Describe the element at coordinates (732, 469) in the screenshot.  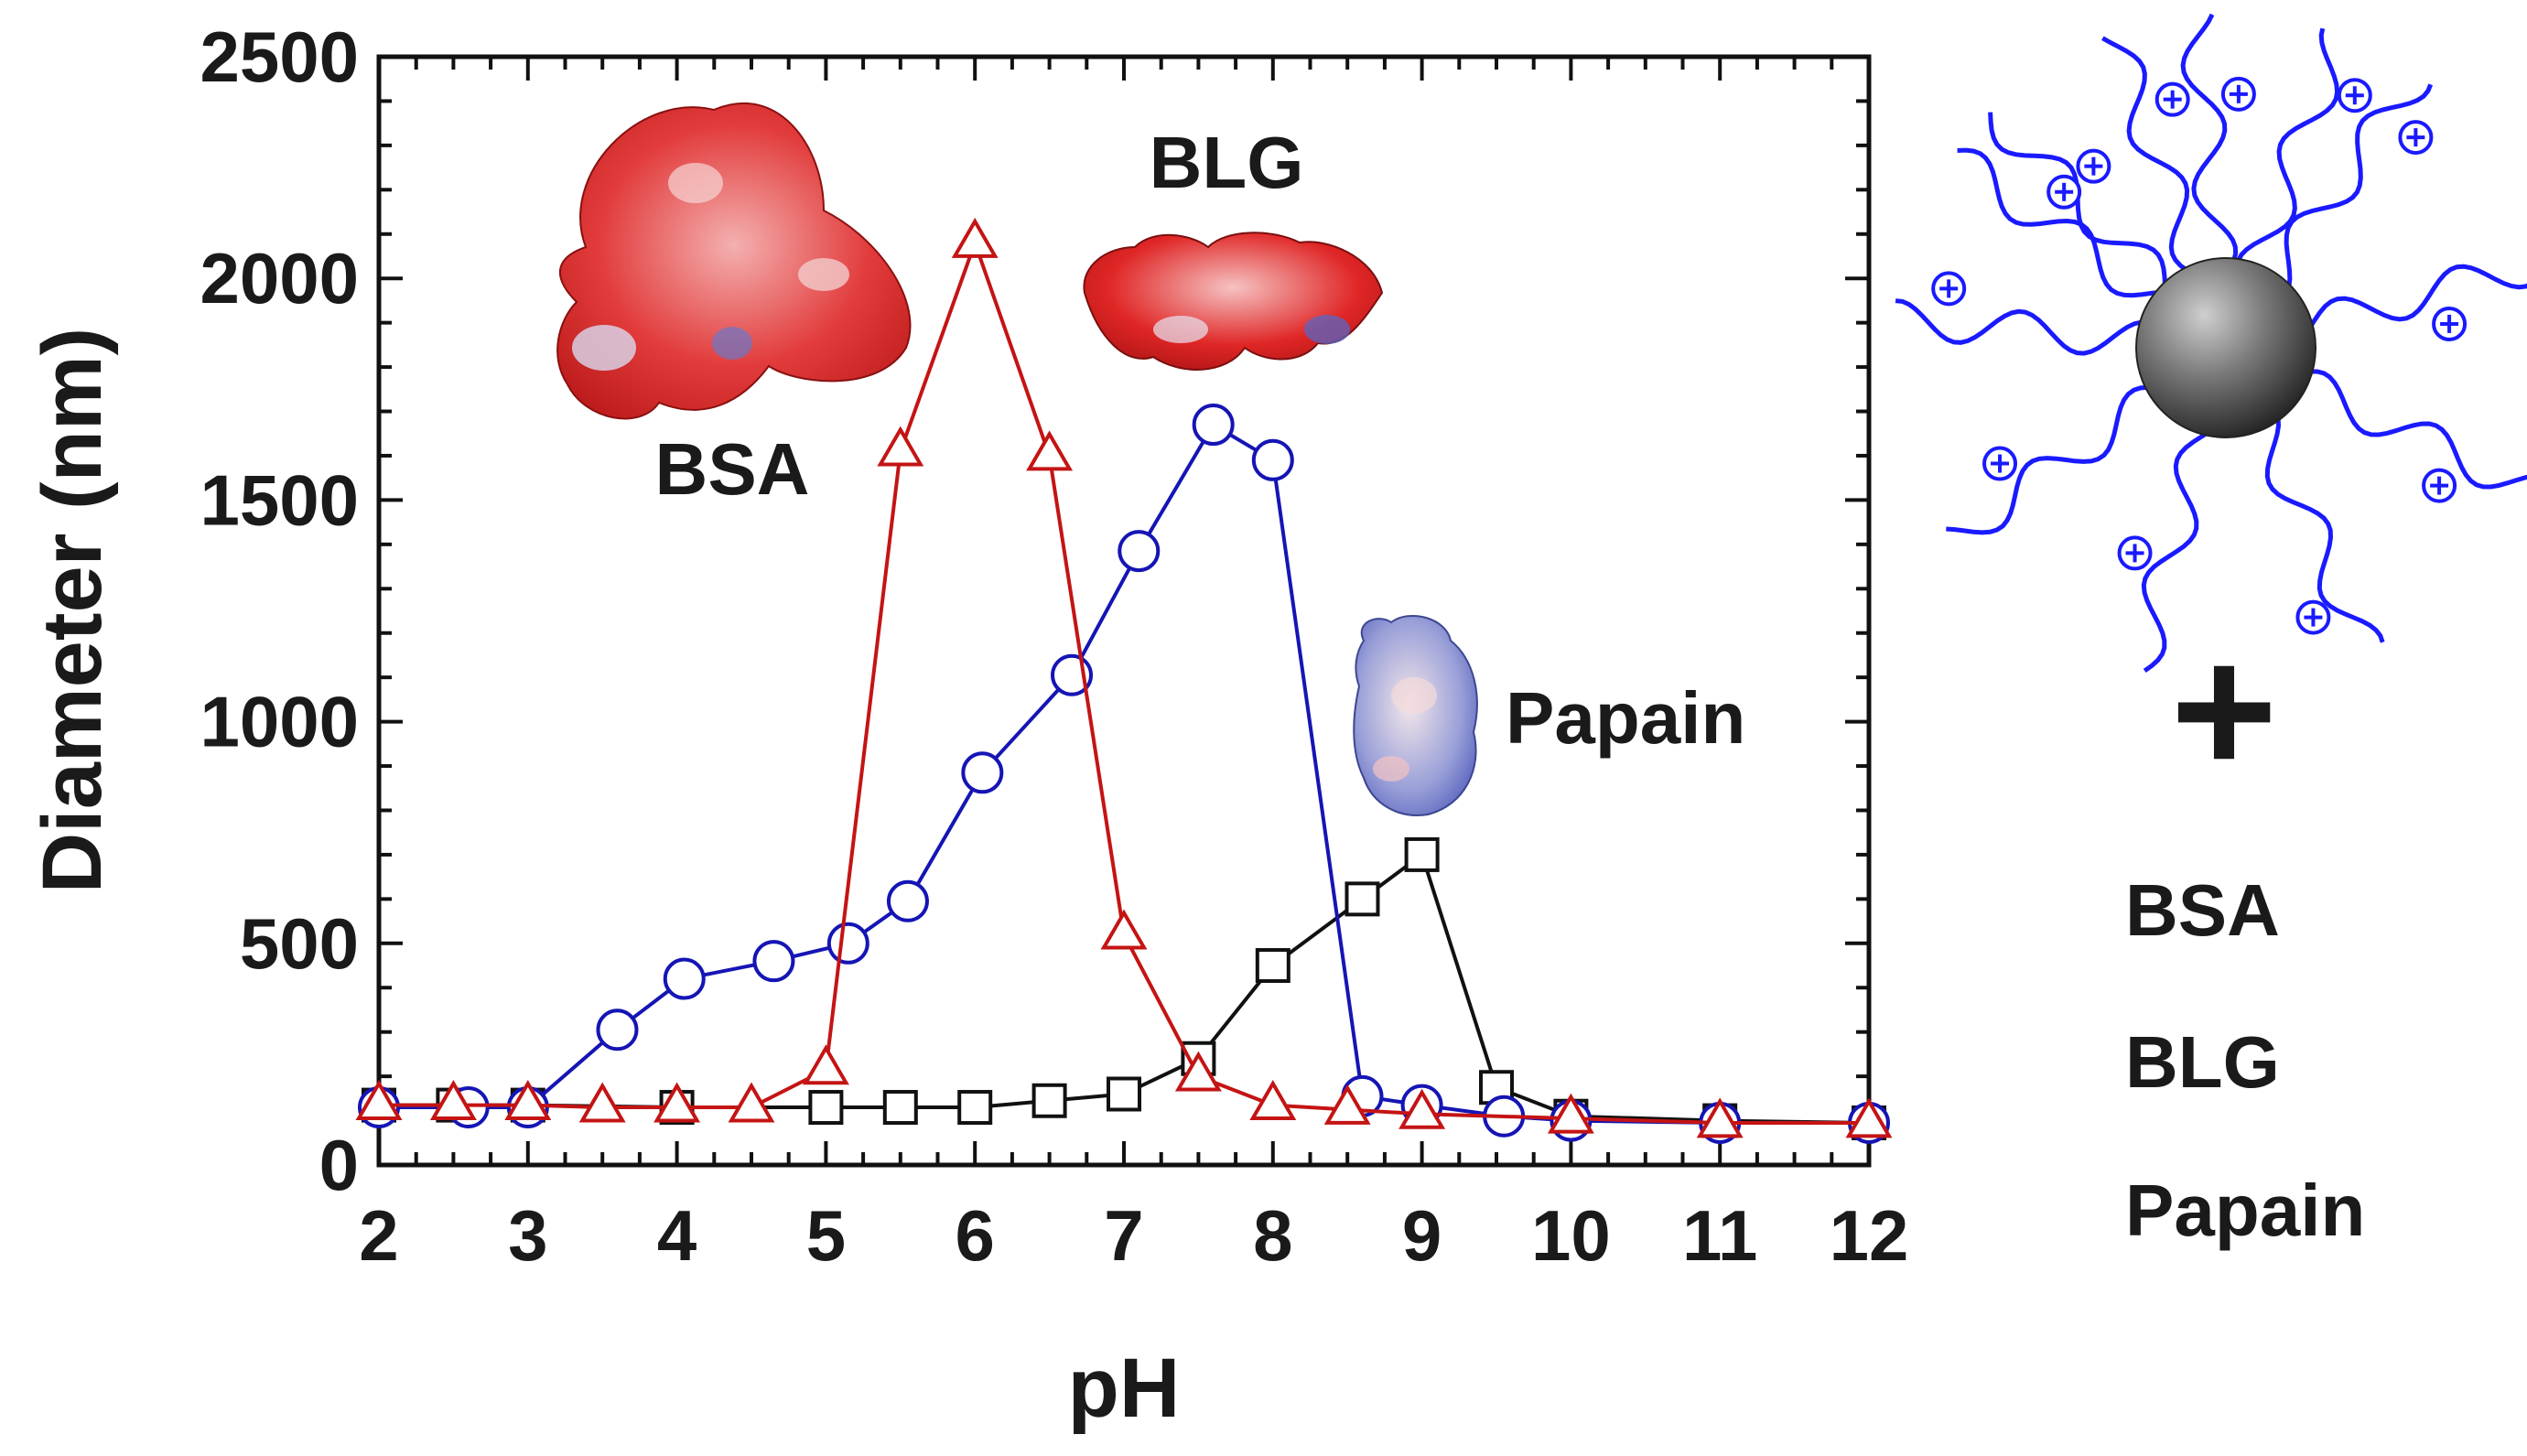
I see `bsa-annotation: BSA` at that location.